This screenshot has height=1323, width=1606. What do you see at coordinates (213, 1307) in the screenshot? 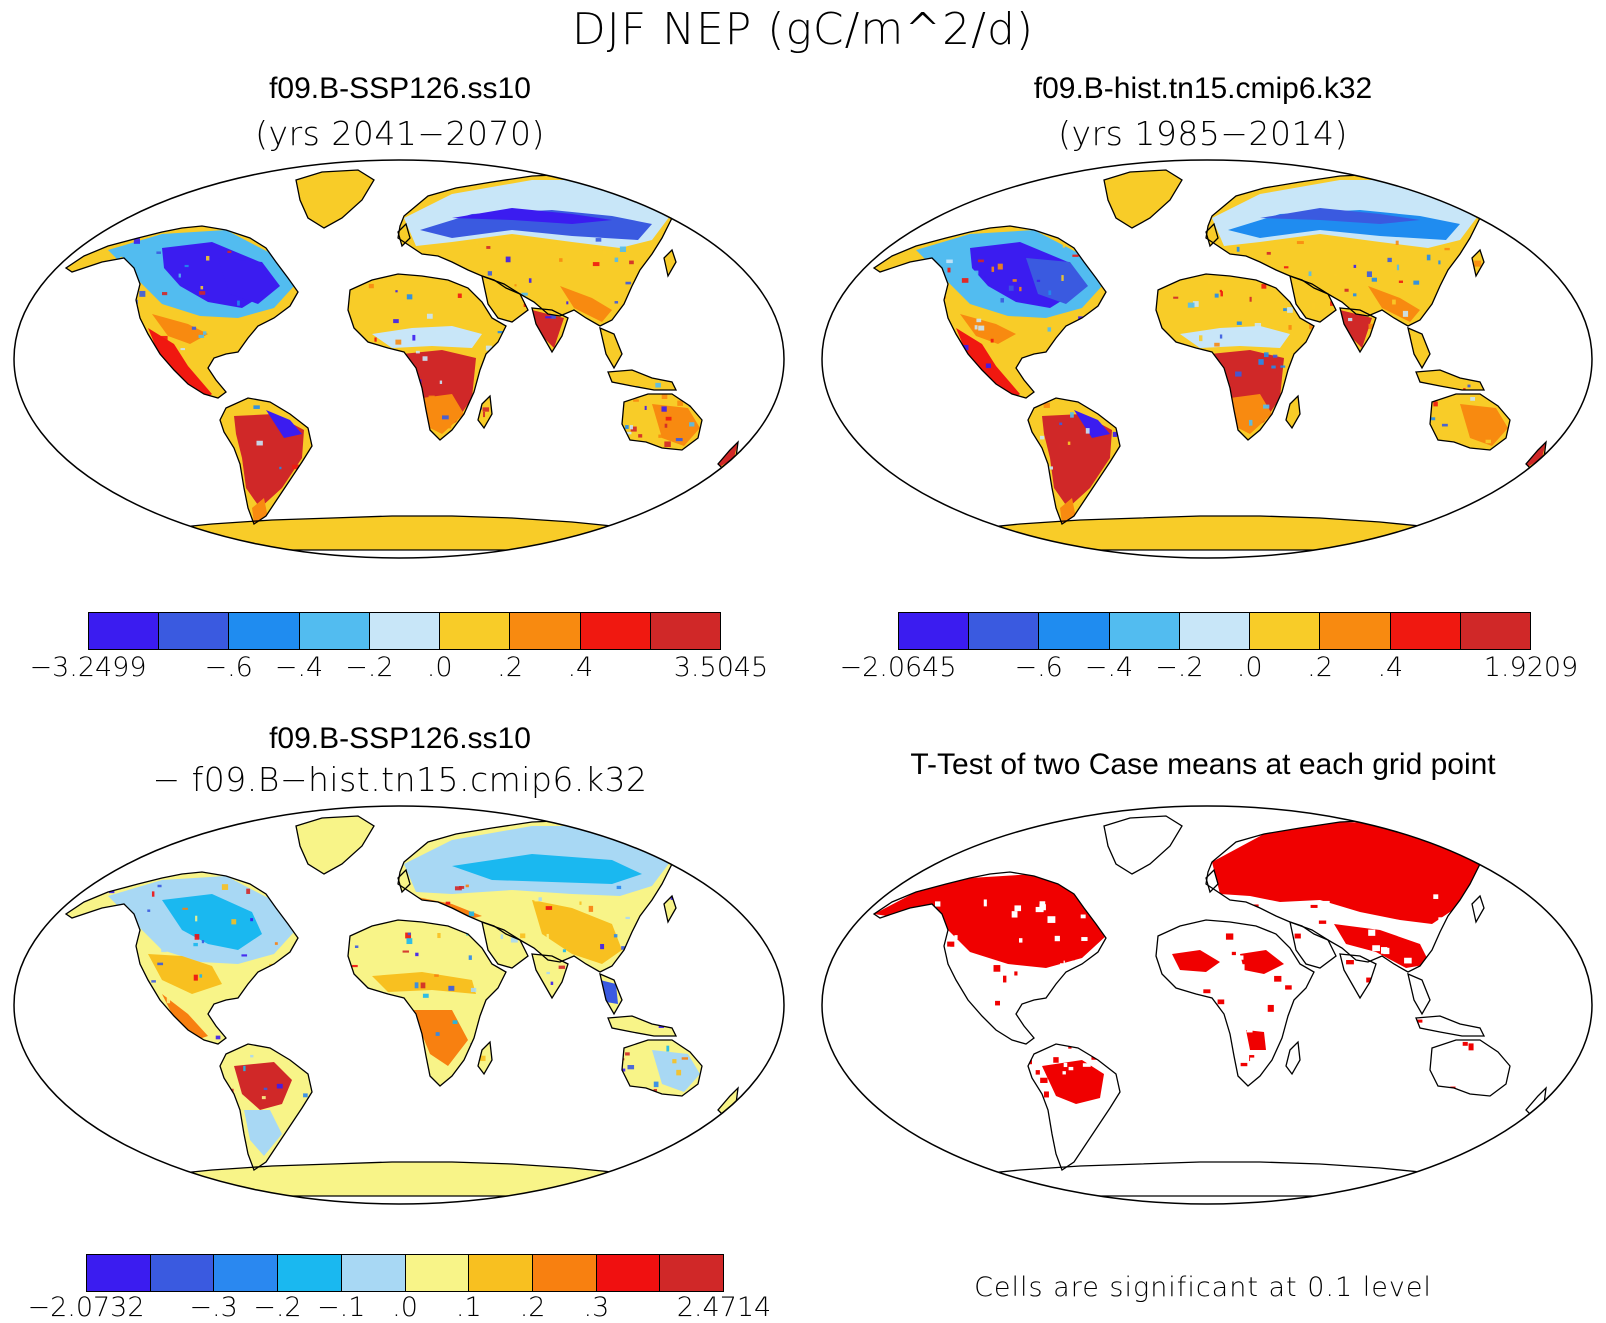
I see `colorbar-tick-label: −.3` at bounding box center [213, 1307].